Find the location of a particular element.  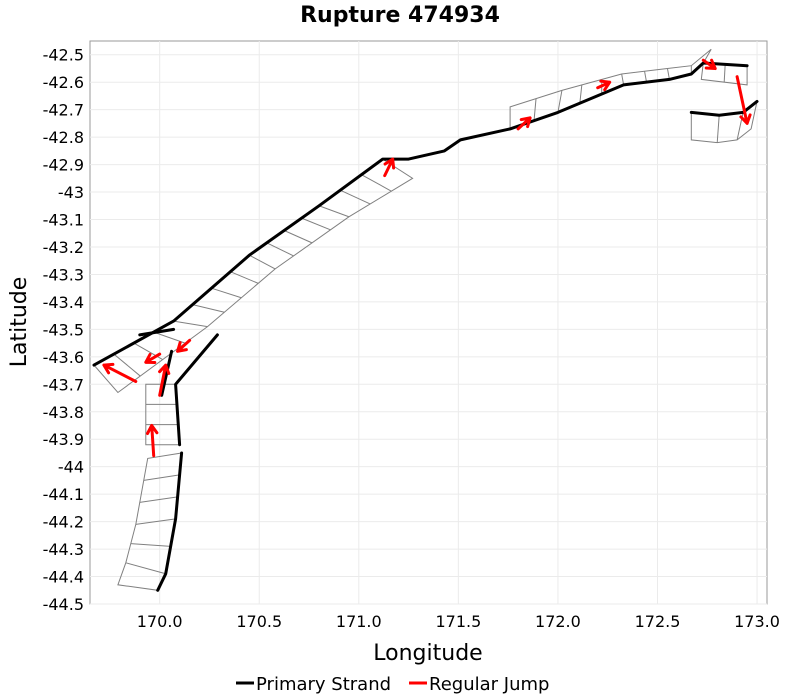

legend-label-regular-jump: Regular Jump is located at coordinates (489, 684).